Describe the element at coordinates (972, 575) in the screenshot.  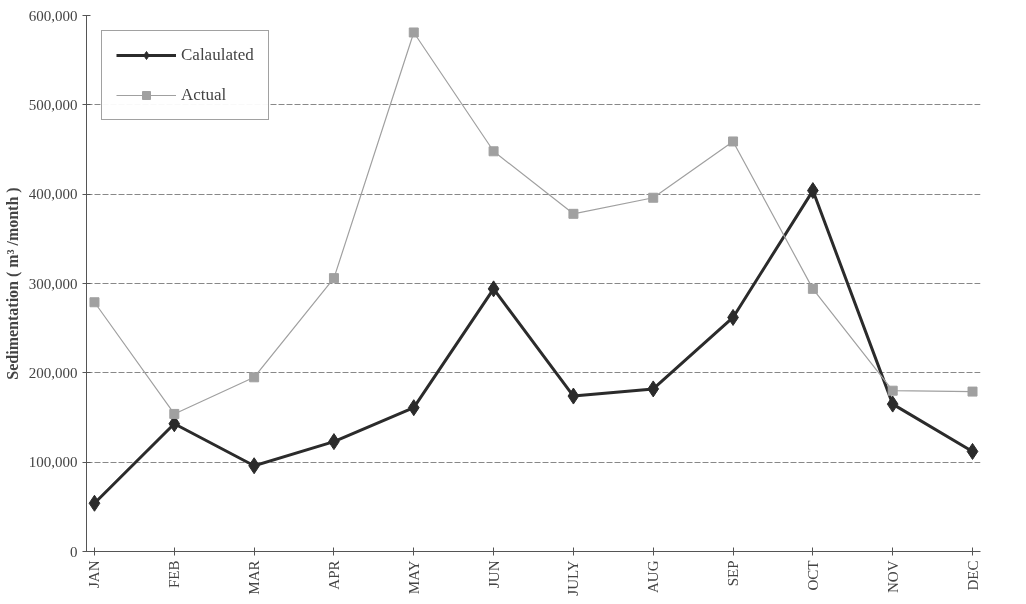
I see `x-tick-label: DEC` at that location.